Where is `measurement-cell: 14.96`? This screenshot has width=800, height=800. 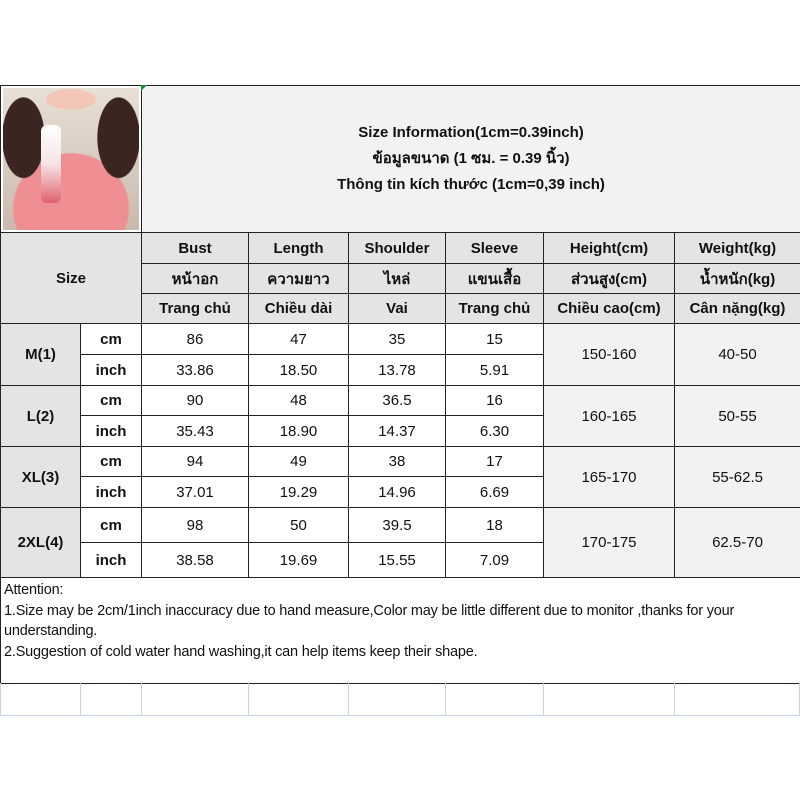
measurement-cell: 14.96 is located at coordinates (397, 492).